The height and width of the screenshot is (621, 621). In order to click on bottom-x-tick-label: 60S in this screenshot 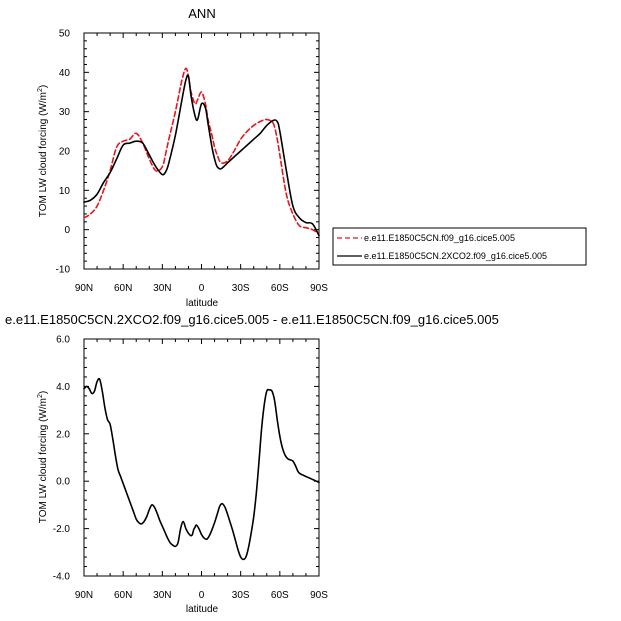, I will do `click(280, 595)`.